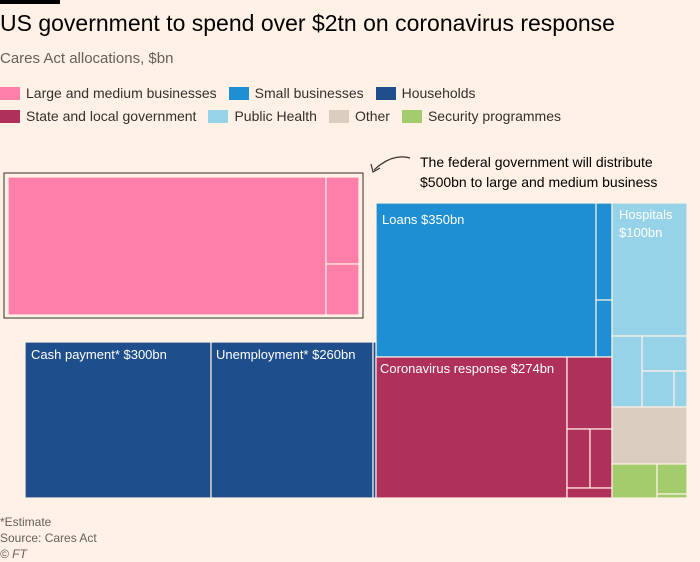 The height and width of the screenshot is (562, 700). I want to click on chart-subtitle: Cares Act allocations, $bn, so click(87, 58).